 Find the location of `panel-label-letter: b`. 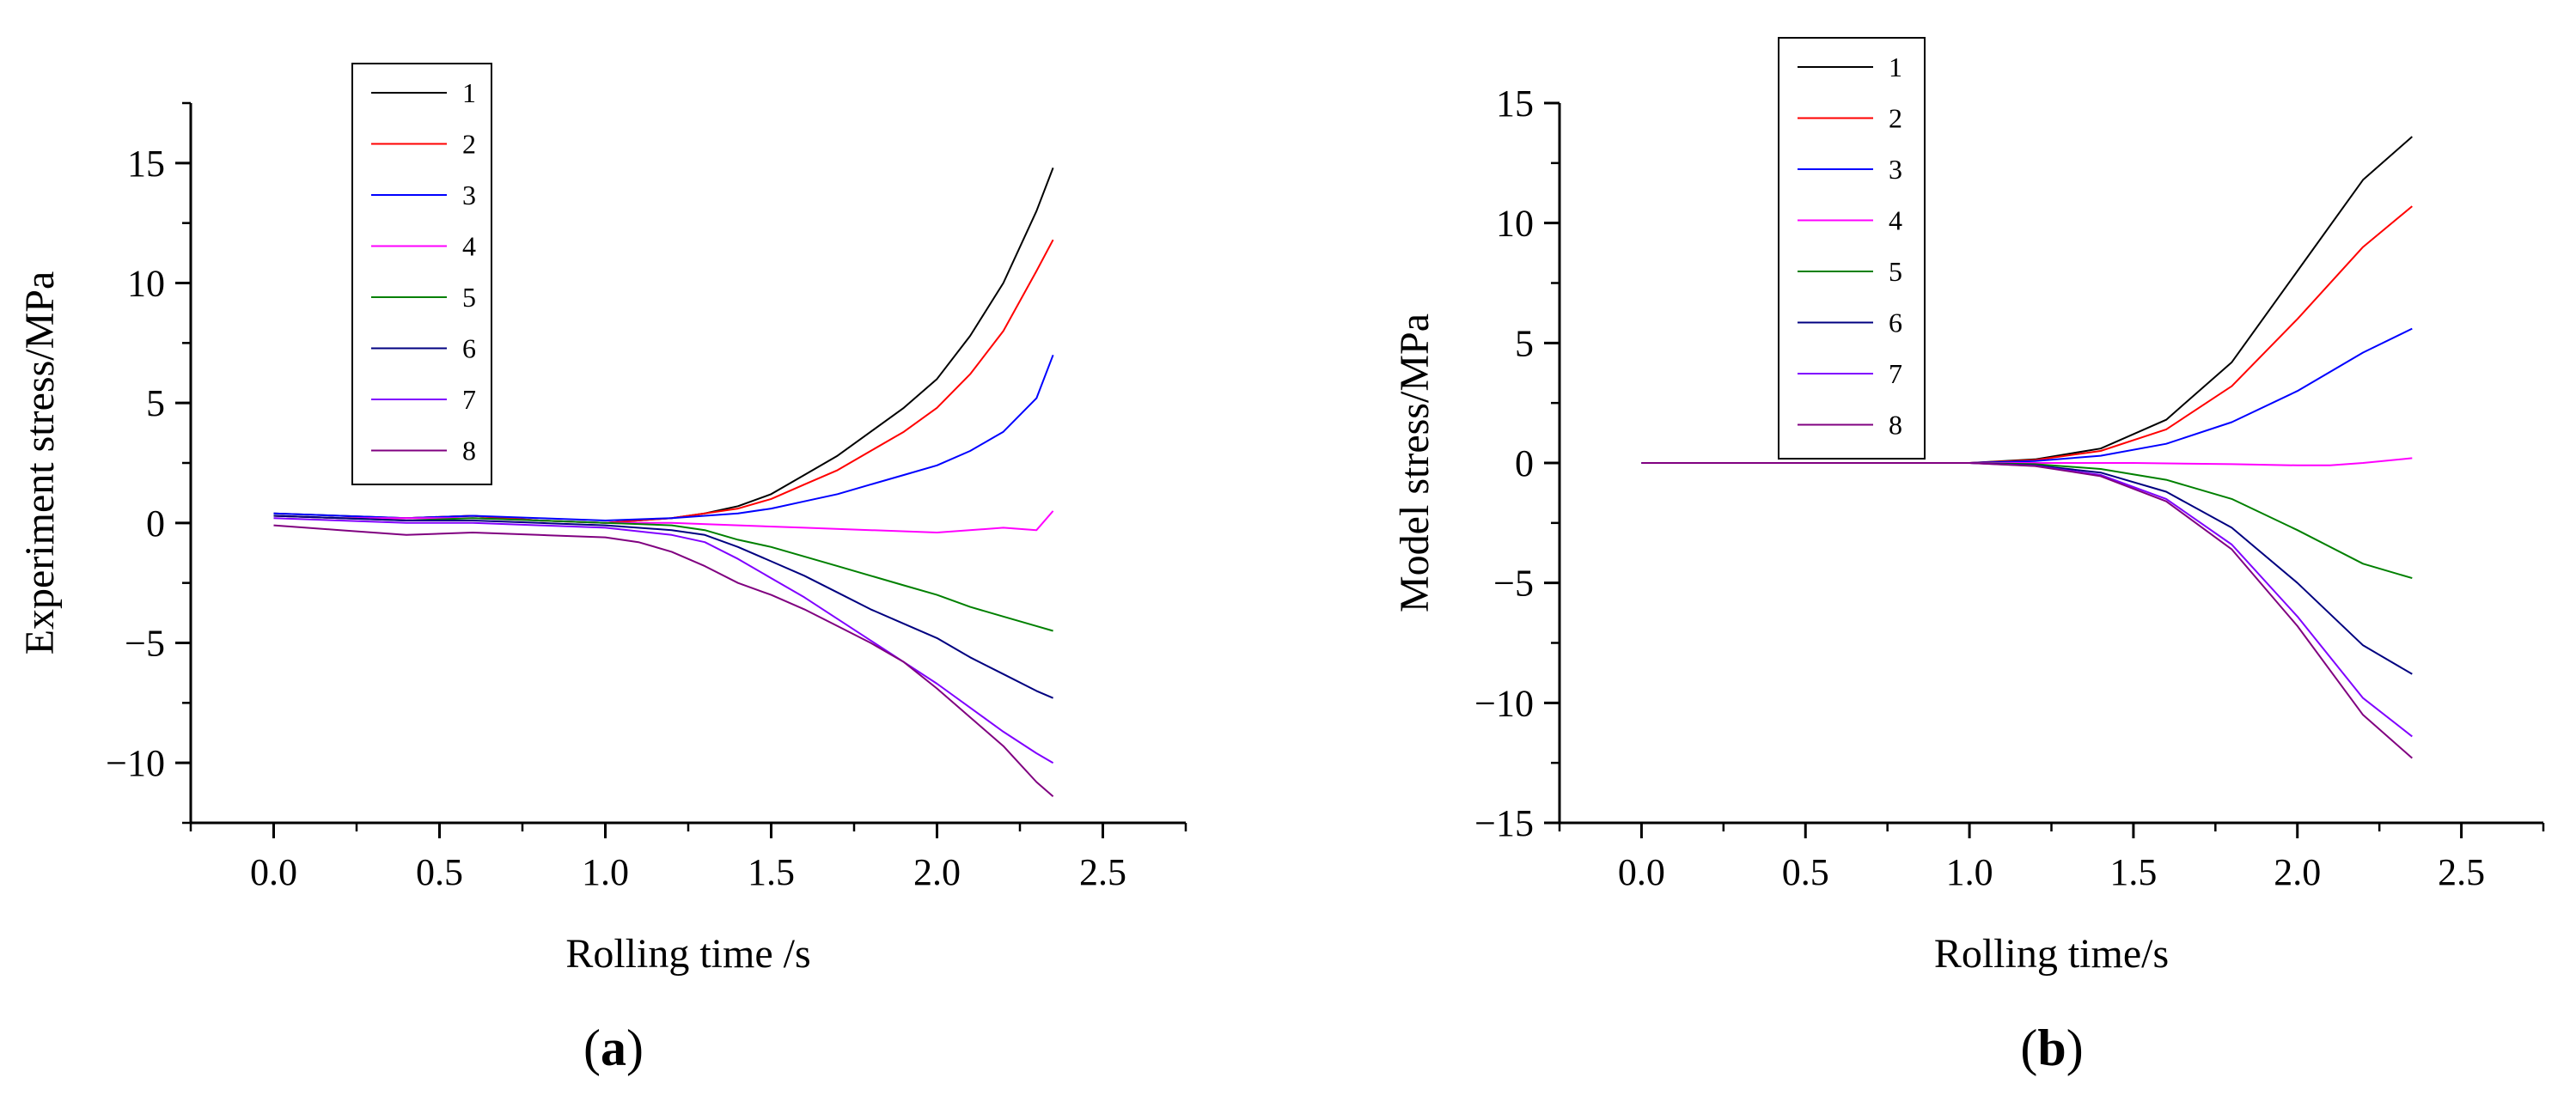

panel-label-letter: b is located at coordinates (2051, 1048).